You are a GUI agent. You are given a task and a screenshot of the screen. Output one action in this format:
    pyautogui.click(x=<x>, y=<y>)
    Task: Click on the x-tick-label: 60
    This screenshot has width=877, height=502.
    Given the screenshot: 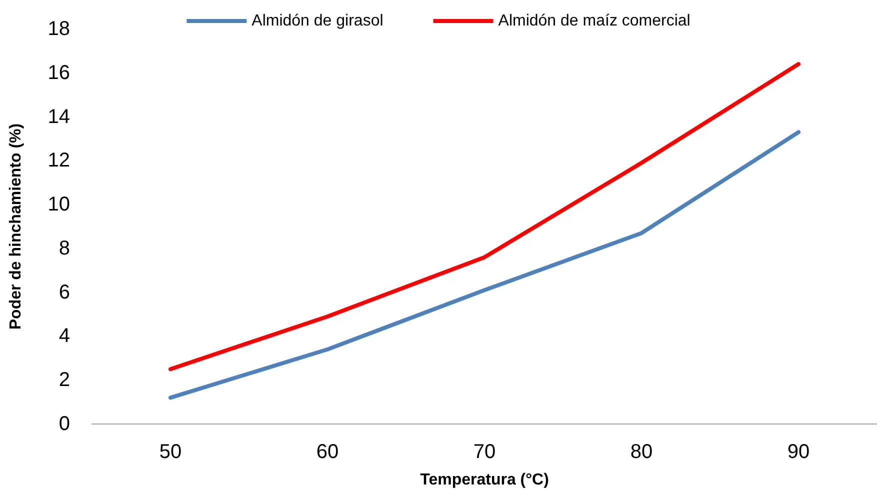 What is the action you would take?
    pyautogui.click(x=327, y=452)
    